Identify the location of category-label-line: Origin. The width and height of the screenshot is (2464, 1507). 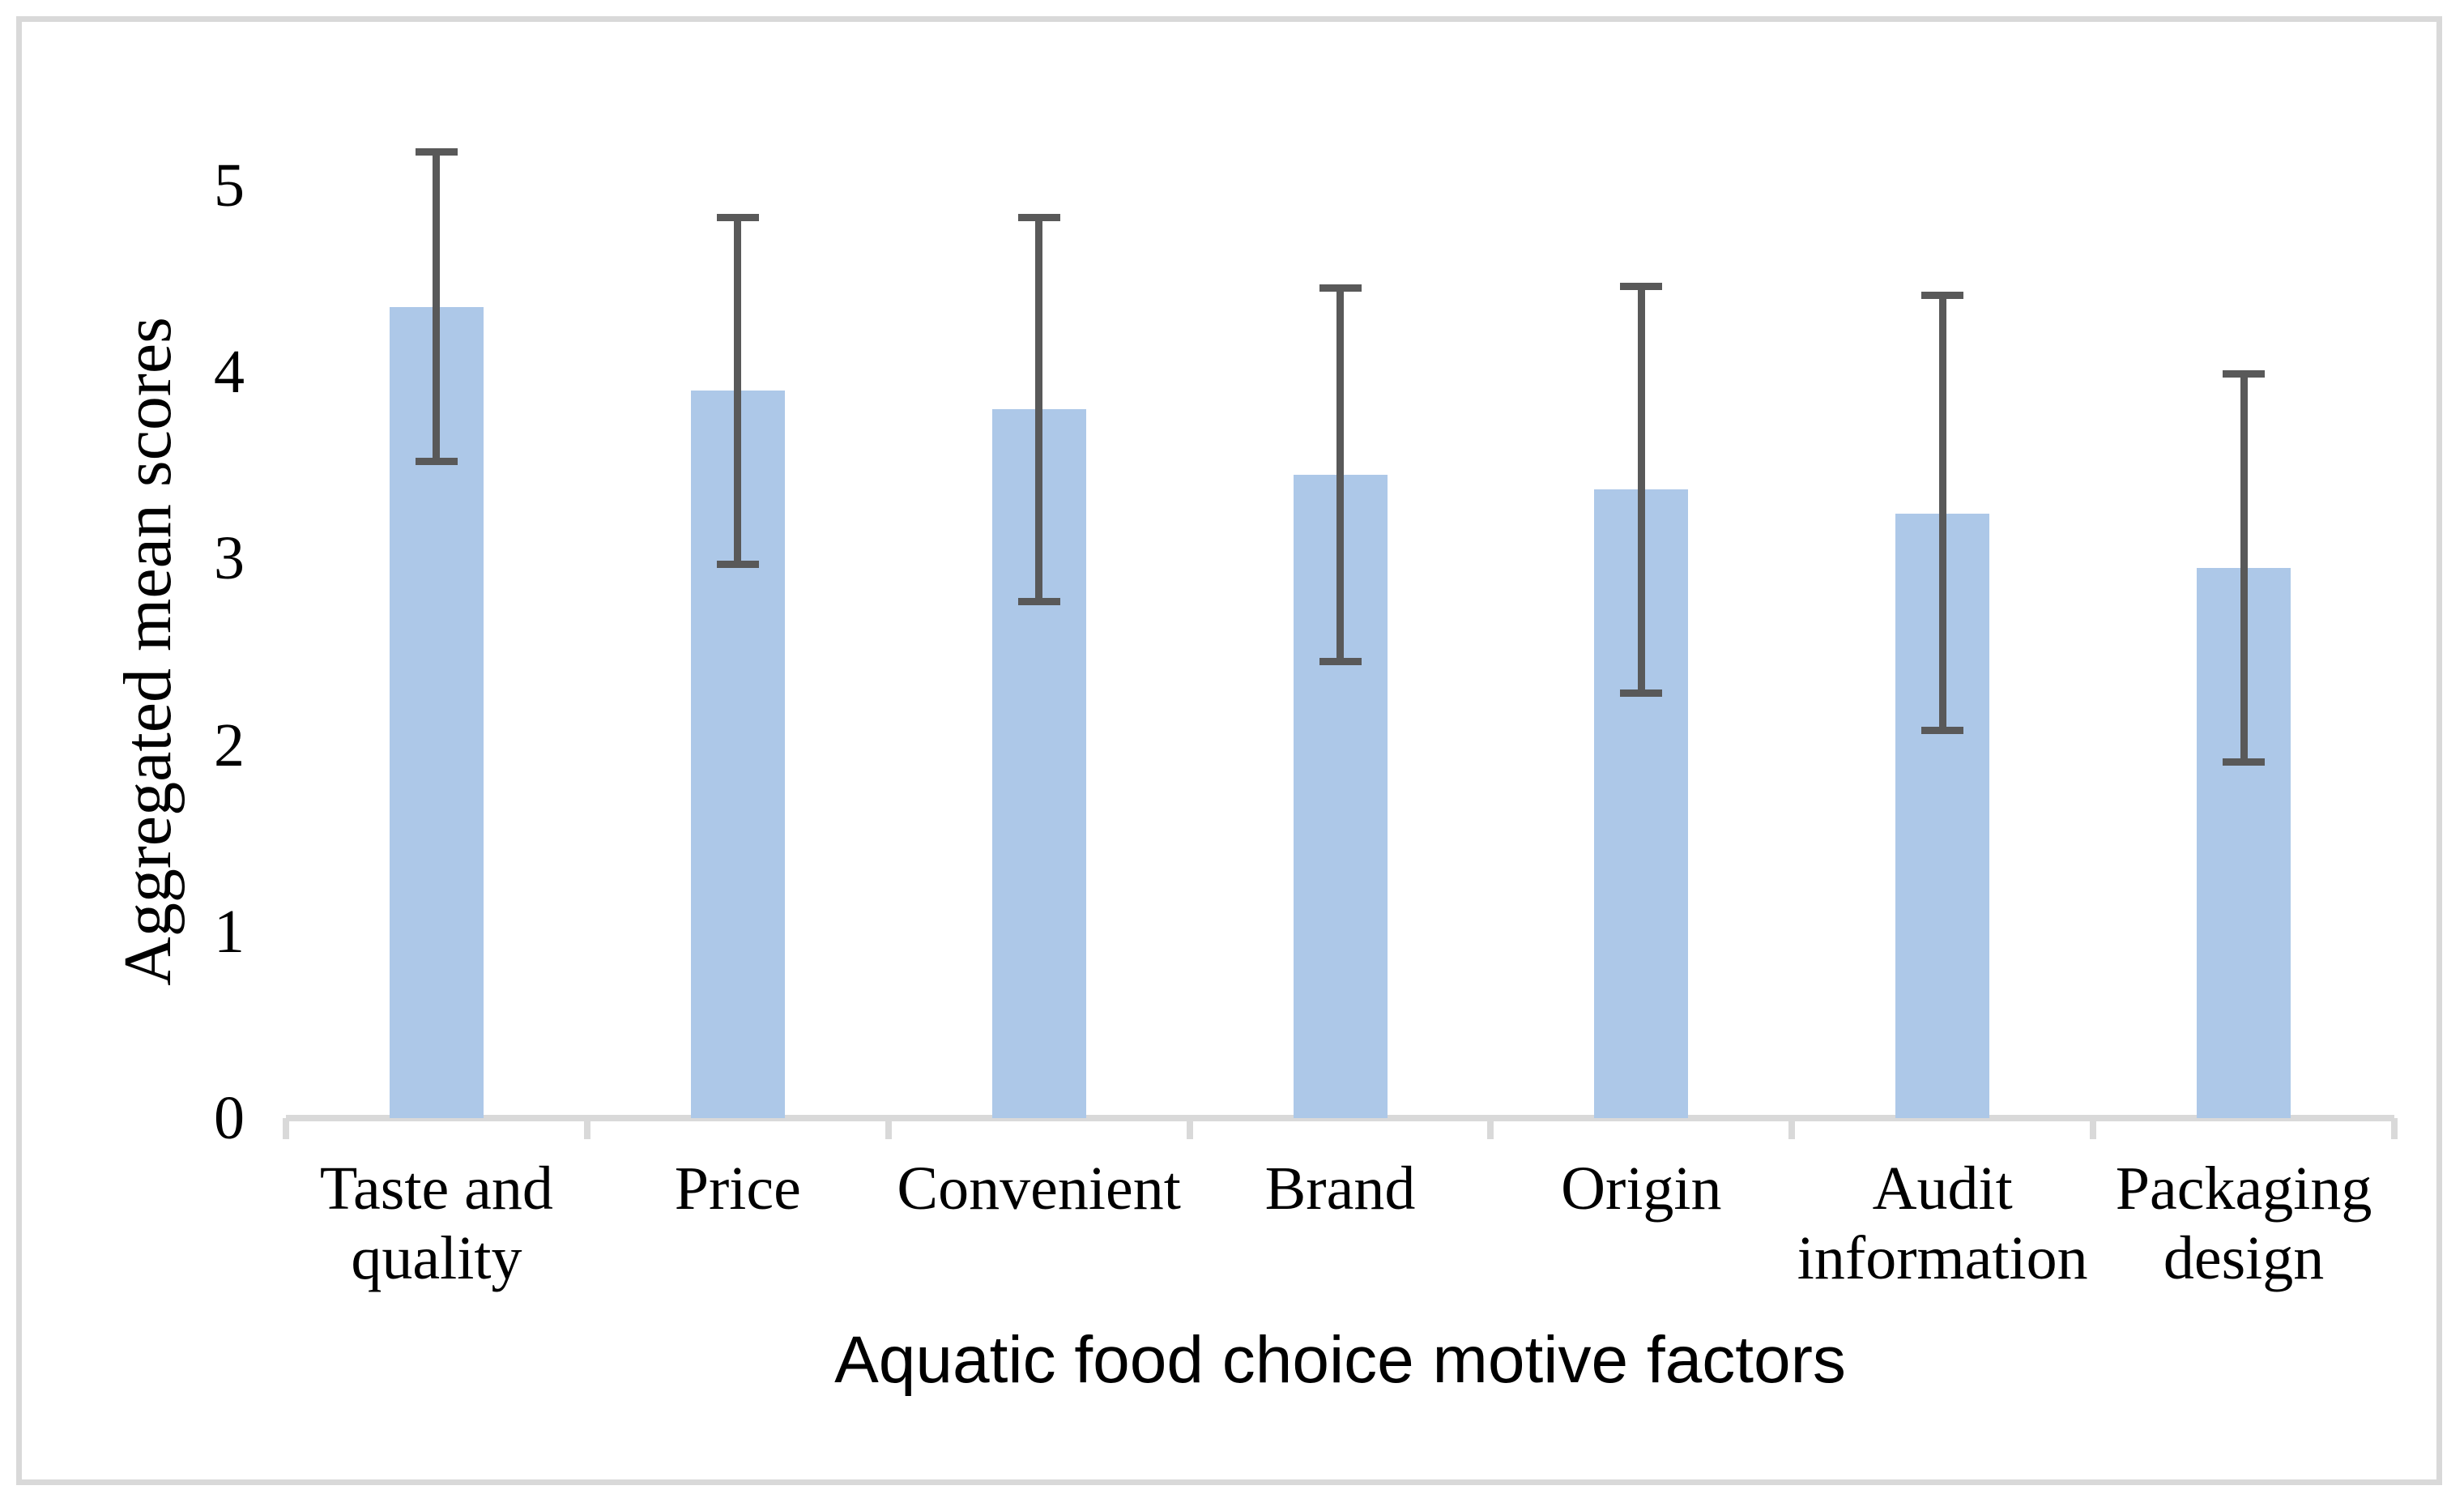
(1641, 1189).